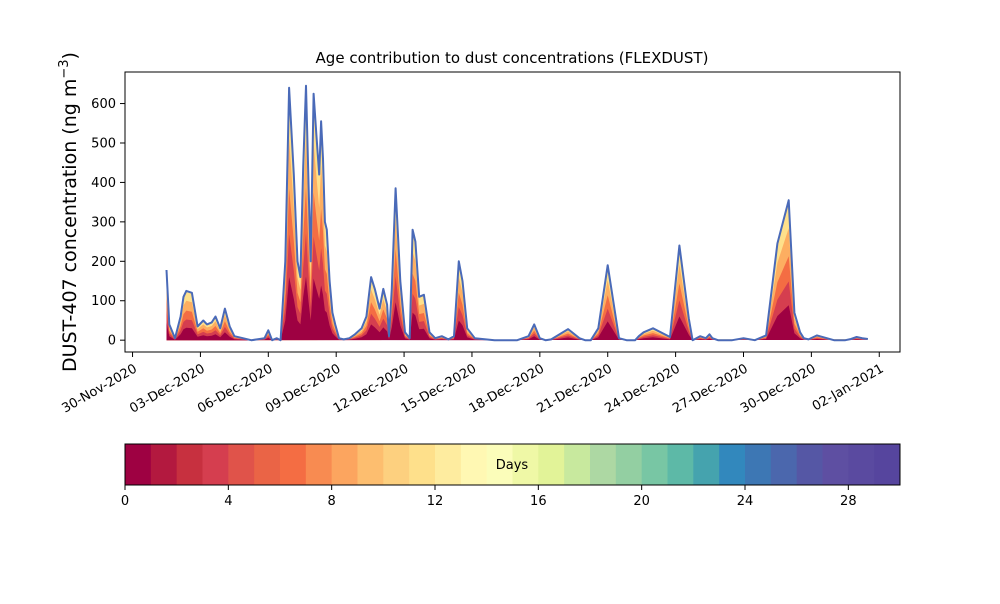 The height and width of the screenshot is (604, 1000). I want to click on y-axis-label: DUST-407 concentration (ng m−3), so click(69, 212).